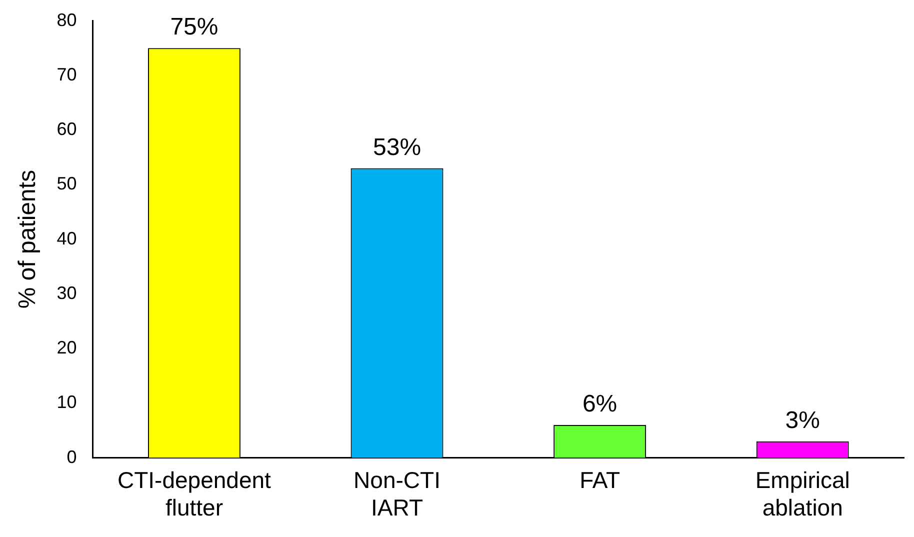 The width and height of the screenshot is (914, 537). I want to click on x-tick-label: Non-CTI IART, so click(397, 493).